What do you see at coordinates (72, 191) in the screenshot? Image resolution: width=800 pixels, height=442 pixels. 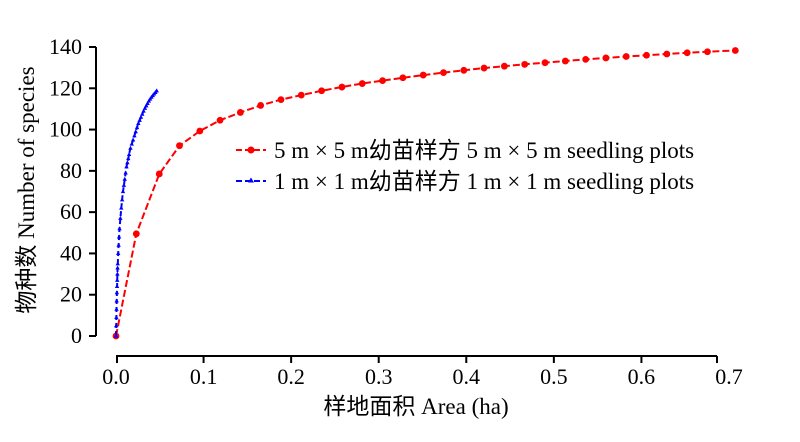 I see `y-ticks: 0 20 40 60 80 100 120 140` at bounding box center [72, 191].